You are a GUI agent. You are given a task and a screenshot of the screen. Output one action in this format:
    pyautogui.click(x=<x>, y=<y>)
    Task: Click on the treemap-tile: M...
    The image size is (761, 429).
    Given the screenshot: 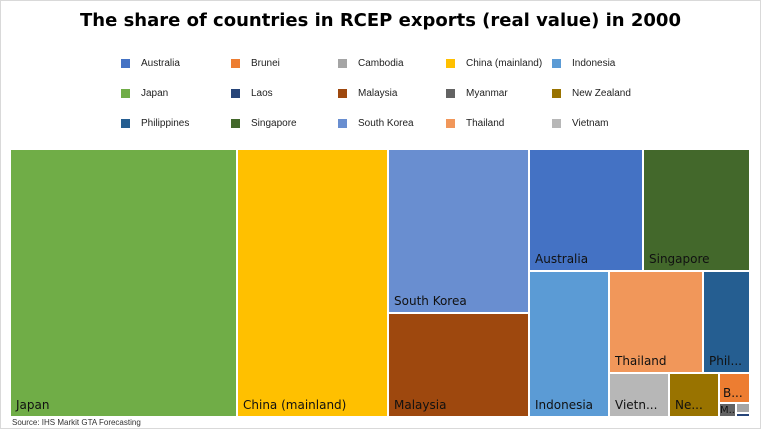 What is the action you would take?
    pyautogui.click(x=727, y=410)
    